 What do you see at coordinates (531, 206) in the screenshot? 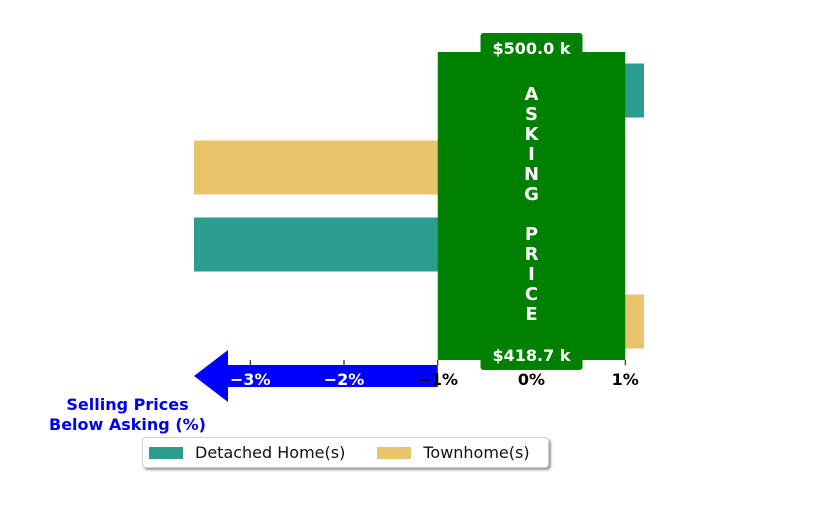
I see `asking-price-rect` at bounding box center [531, 206].